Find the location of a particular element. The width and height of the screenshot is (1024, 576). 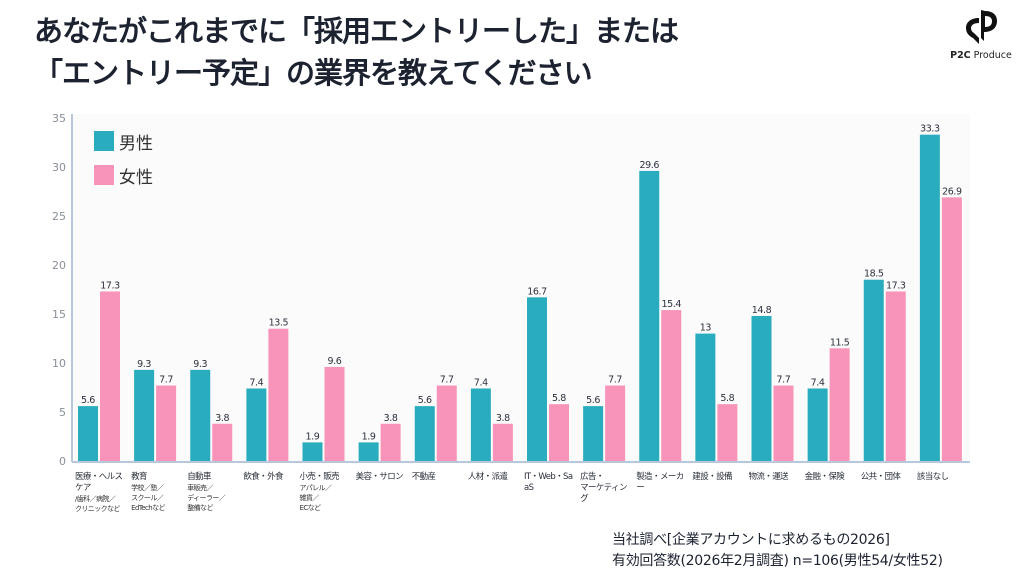

x-tick-label-sub: 雑貨／ is located at coordinates (309, 498).